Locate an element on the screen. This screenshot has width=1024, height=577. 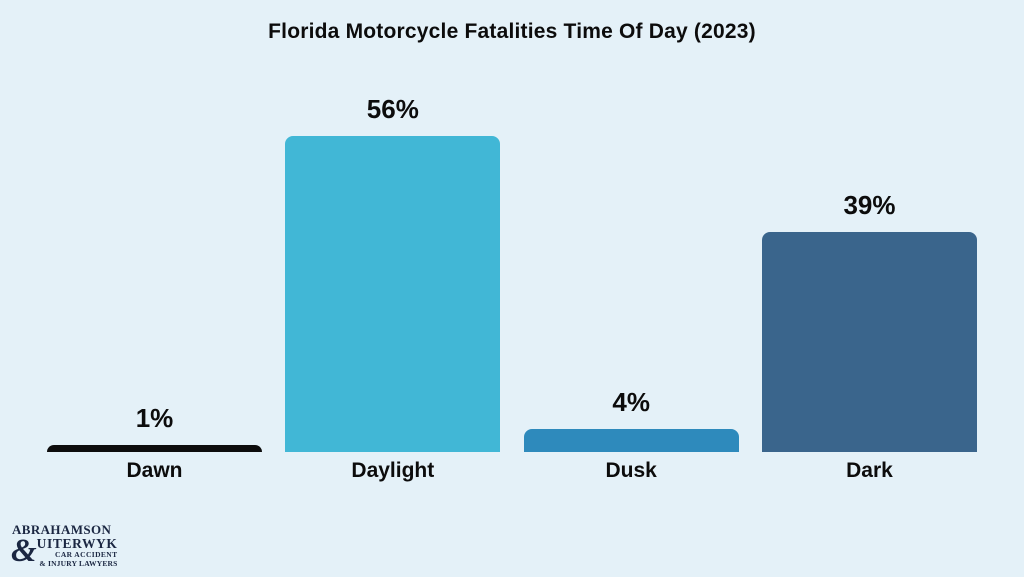
bar-dark is located at coordinates (869, 341).